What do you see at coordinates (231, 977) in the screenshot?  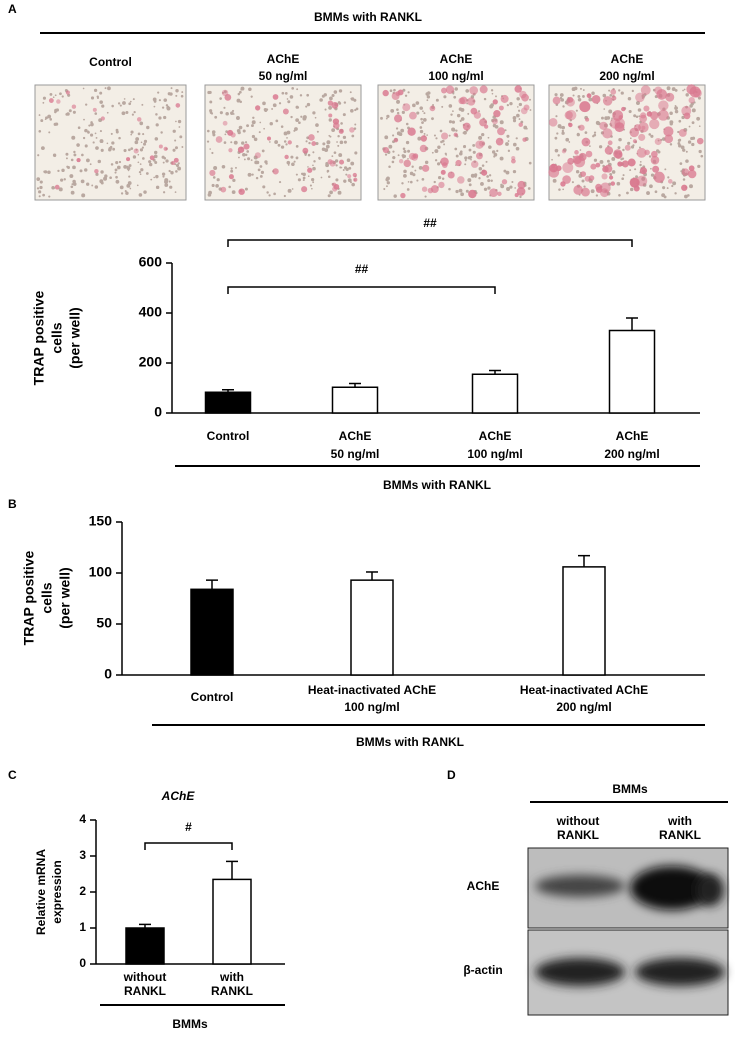 I see `x-tick-label: with` at bounding box center [231, 977].